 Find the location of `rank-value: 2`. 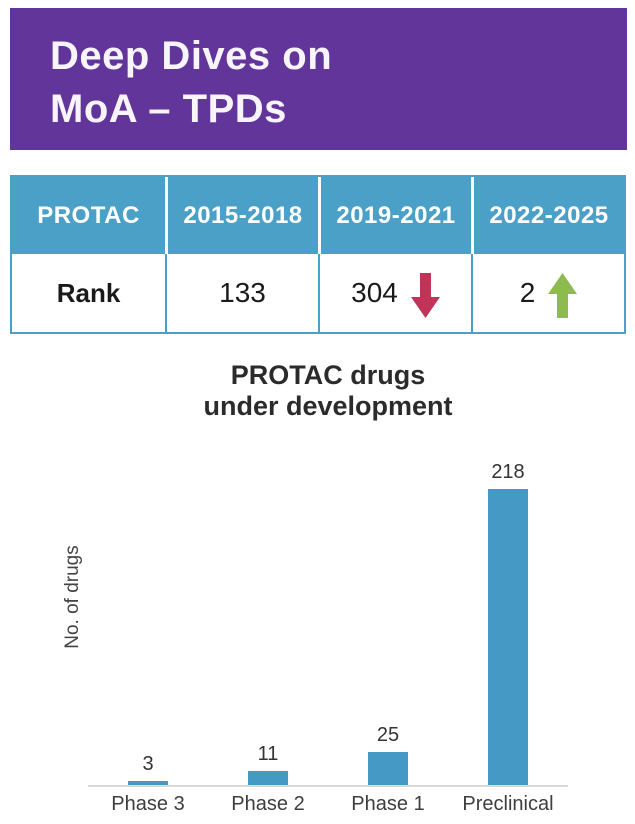

rank-value: 2 is located at coordinates (527, 292).